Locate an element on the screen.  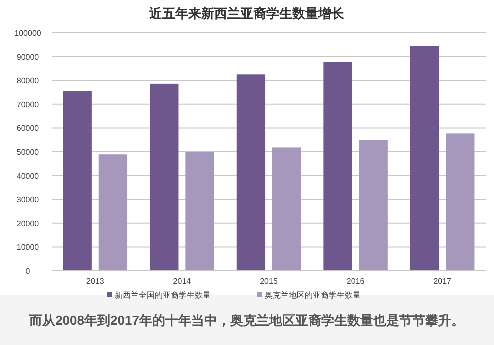
y-tick-label: 90000 is located at coordinates (28, 57).